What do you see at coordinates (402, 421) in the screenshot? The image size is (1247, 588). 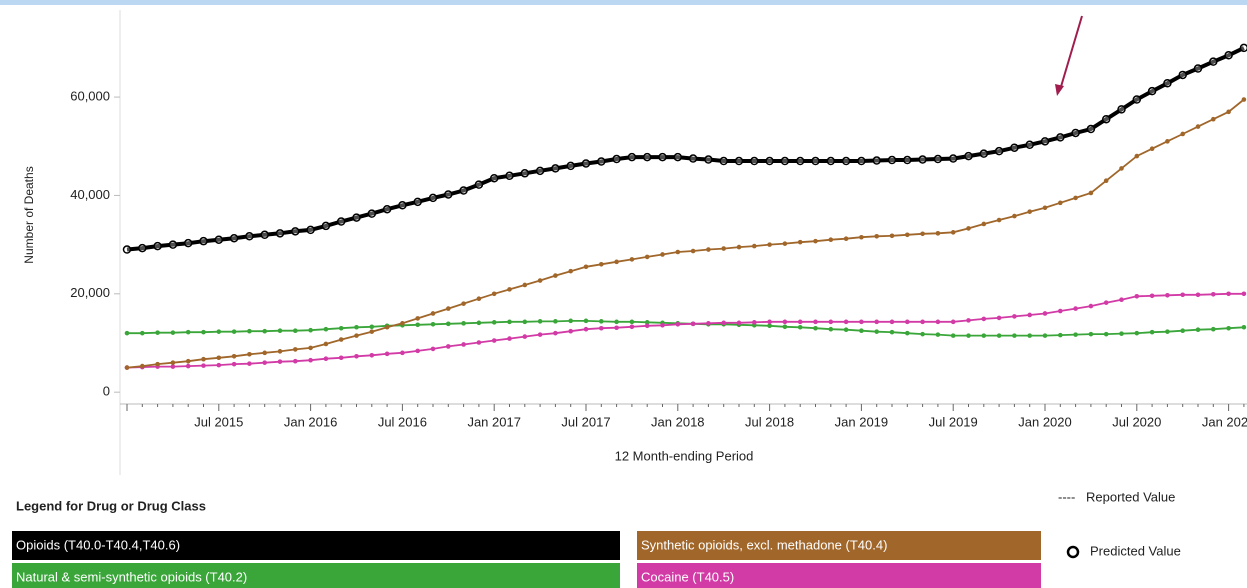 I see `x-tick-label: Jul 2016` at bounding box center [402, 421].